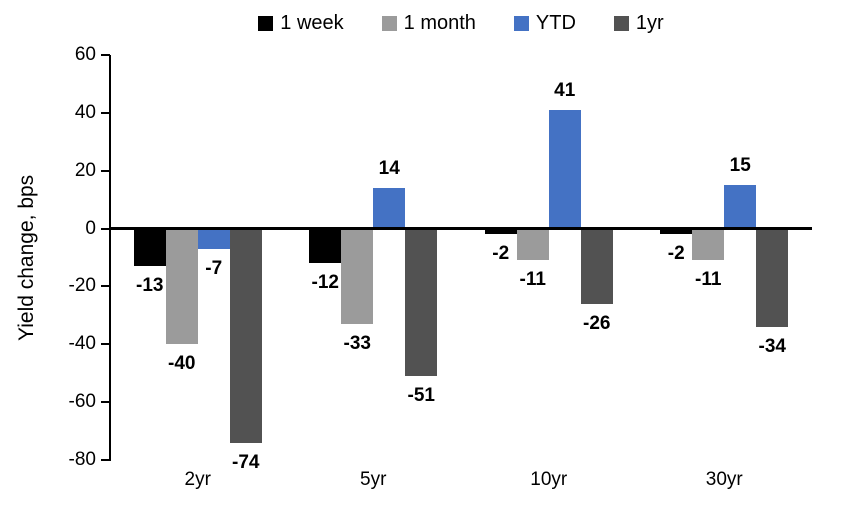  Describe the element at coordinates (82, 344) in the screenshot. I see `y-tick-label: -40` at that location.